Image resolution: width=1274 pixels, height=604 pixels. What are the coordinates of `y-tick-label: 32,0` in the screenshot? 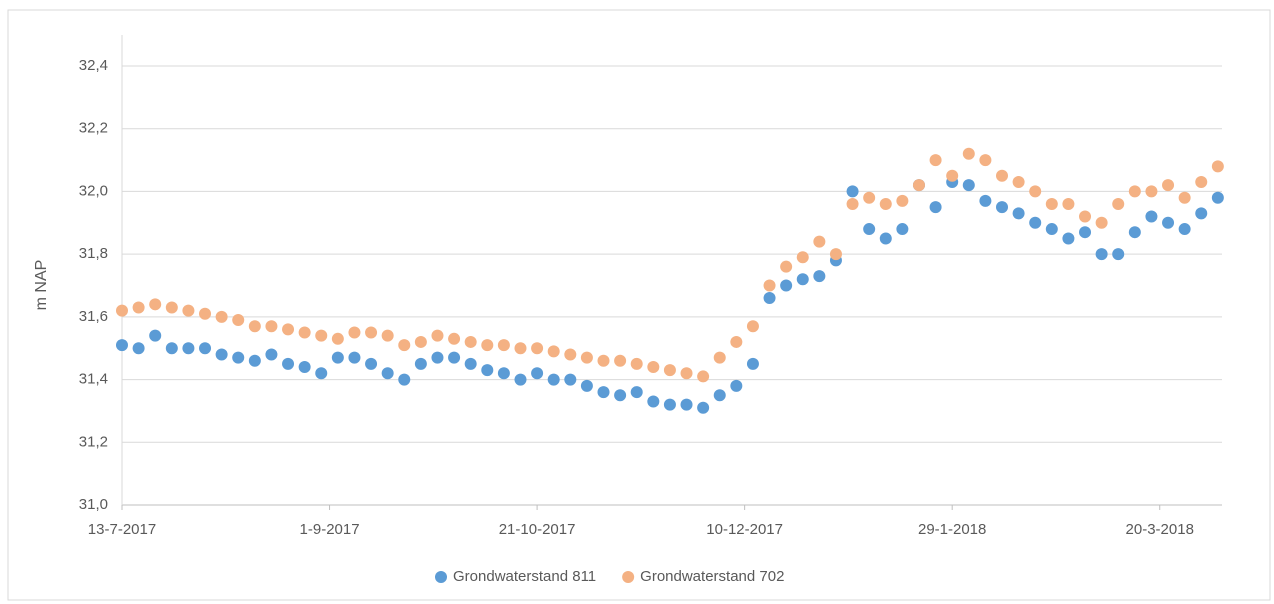 It's located at (93, 190).